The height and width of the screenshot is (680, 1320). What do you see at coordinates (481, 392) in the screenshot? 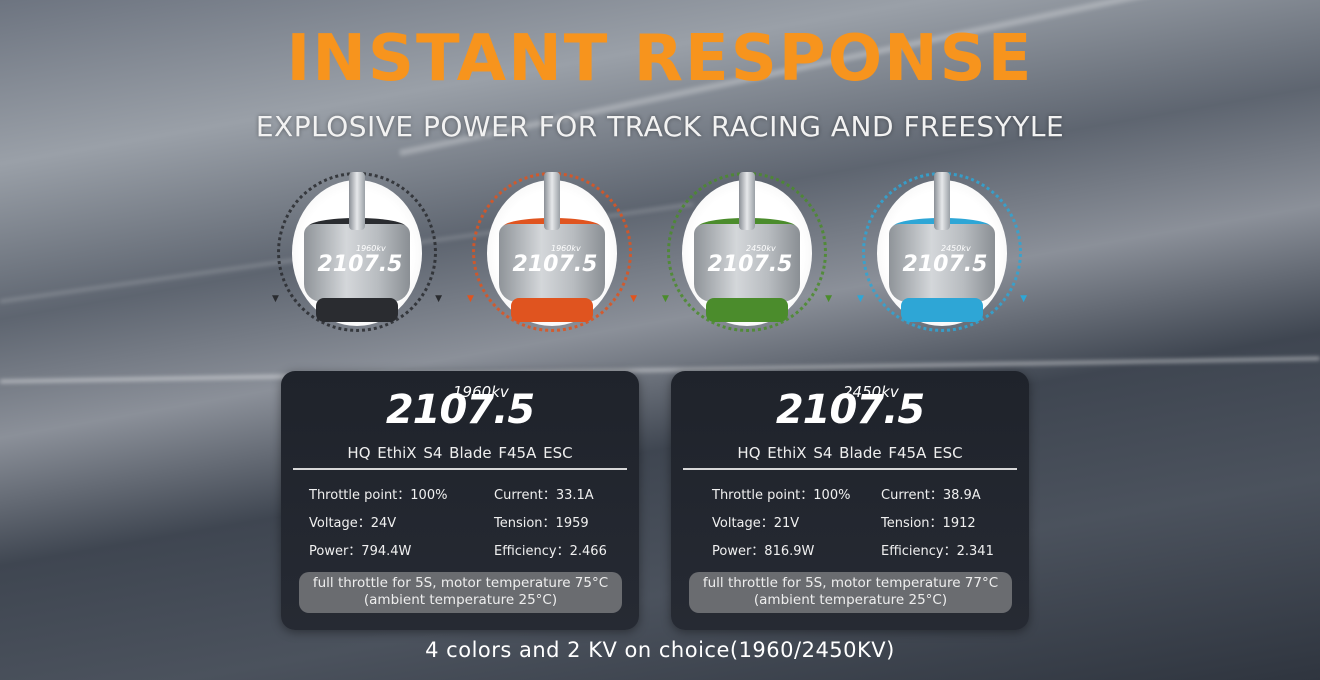
I see `kv-label: 1960kv` at bounding box center [481, 392].